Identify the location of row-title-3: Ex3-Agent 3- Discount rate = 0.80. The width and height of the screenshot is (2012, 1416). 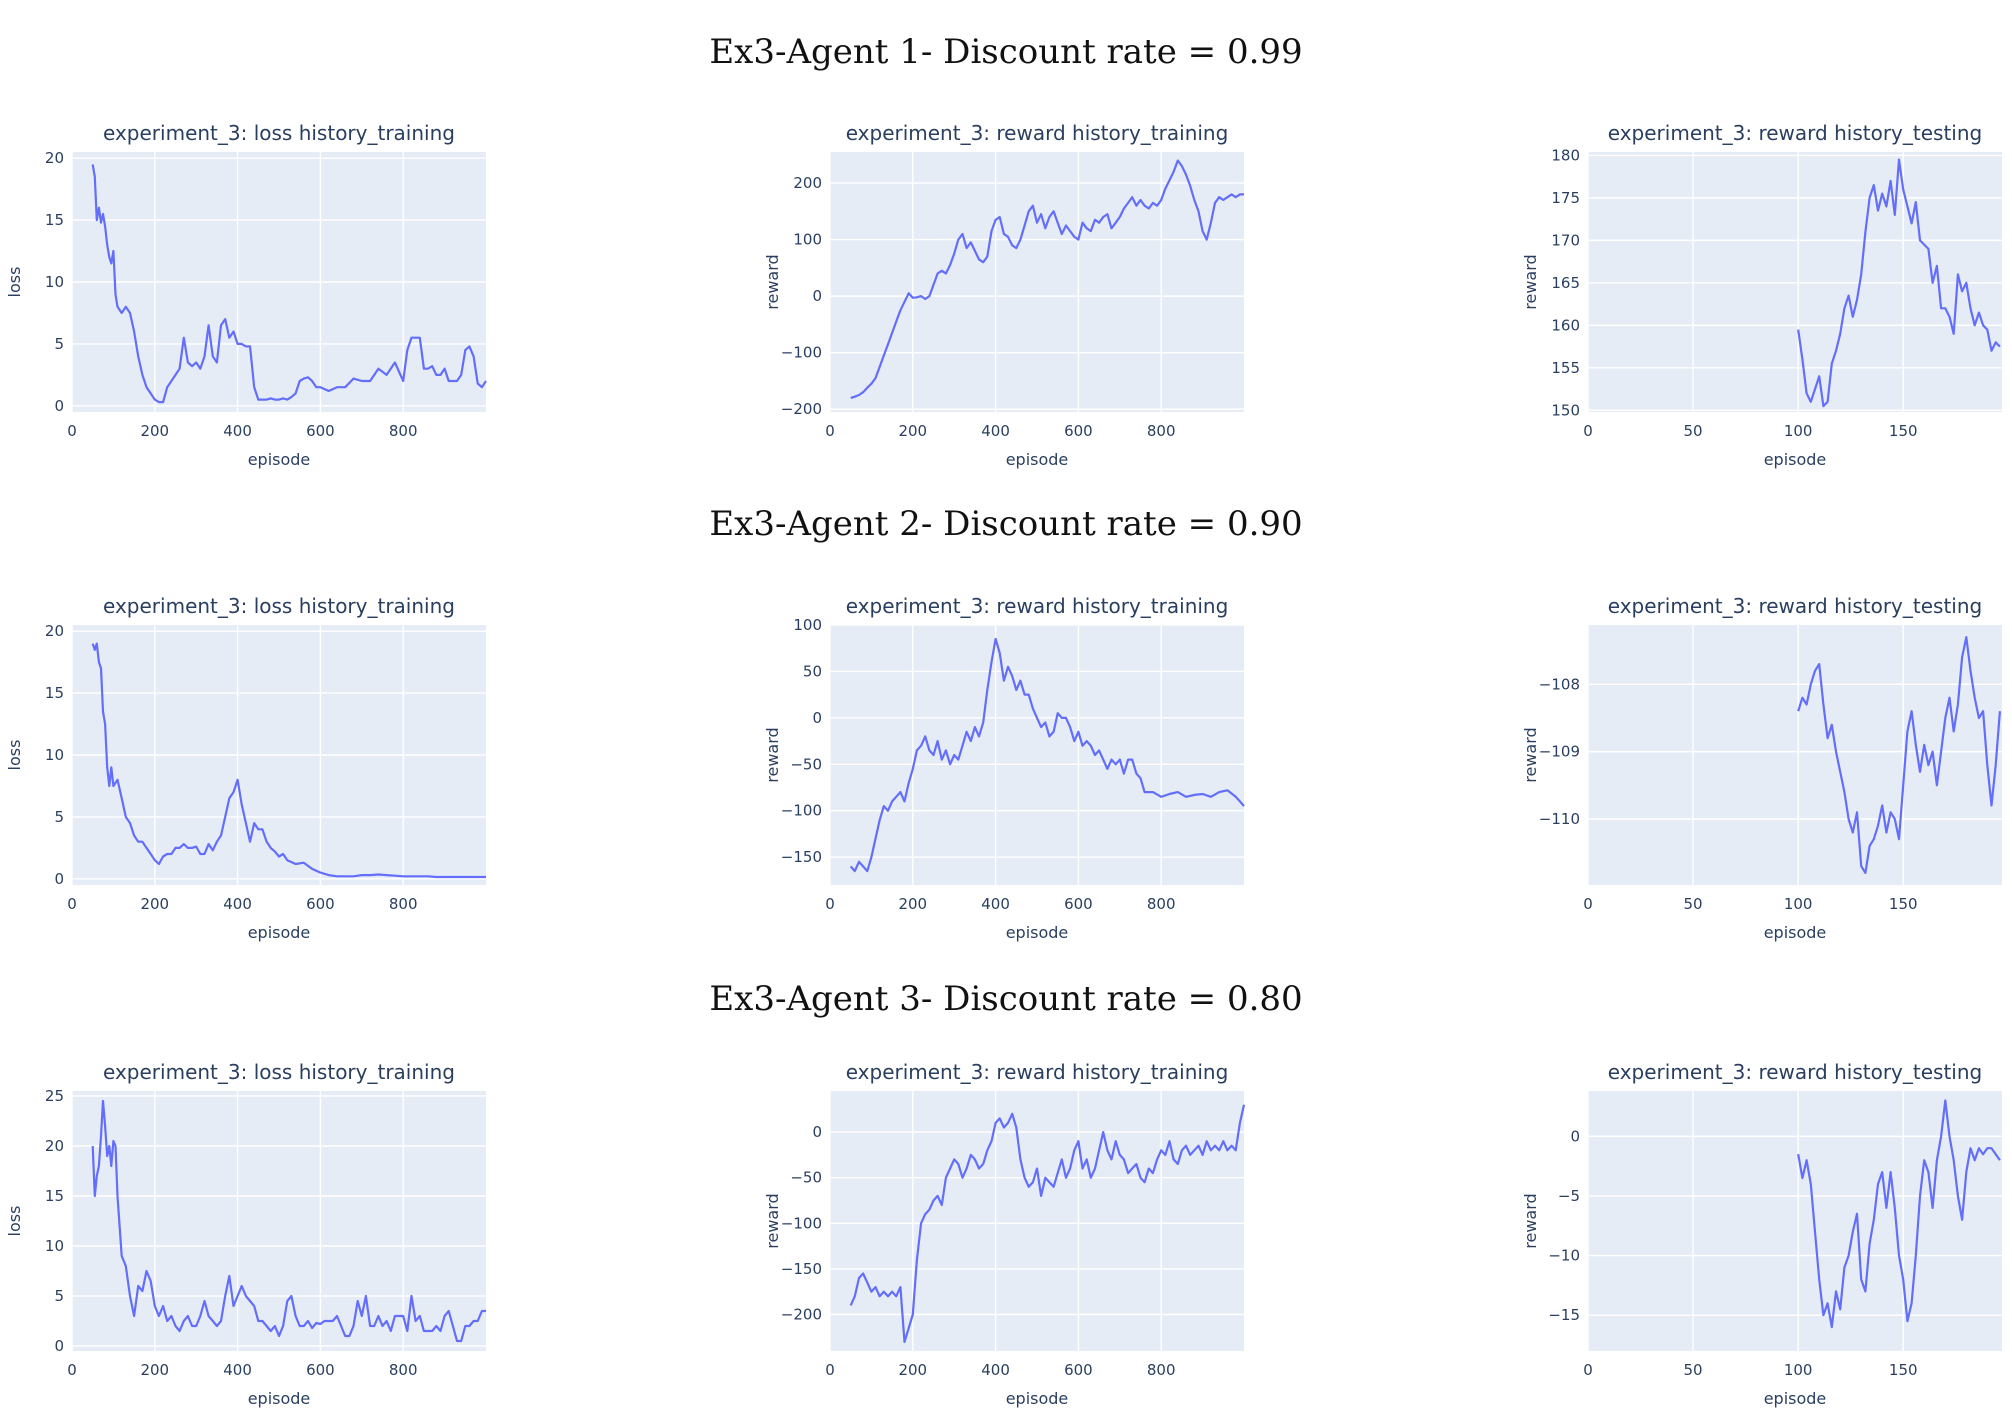
(1006, 999).